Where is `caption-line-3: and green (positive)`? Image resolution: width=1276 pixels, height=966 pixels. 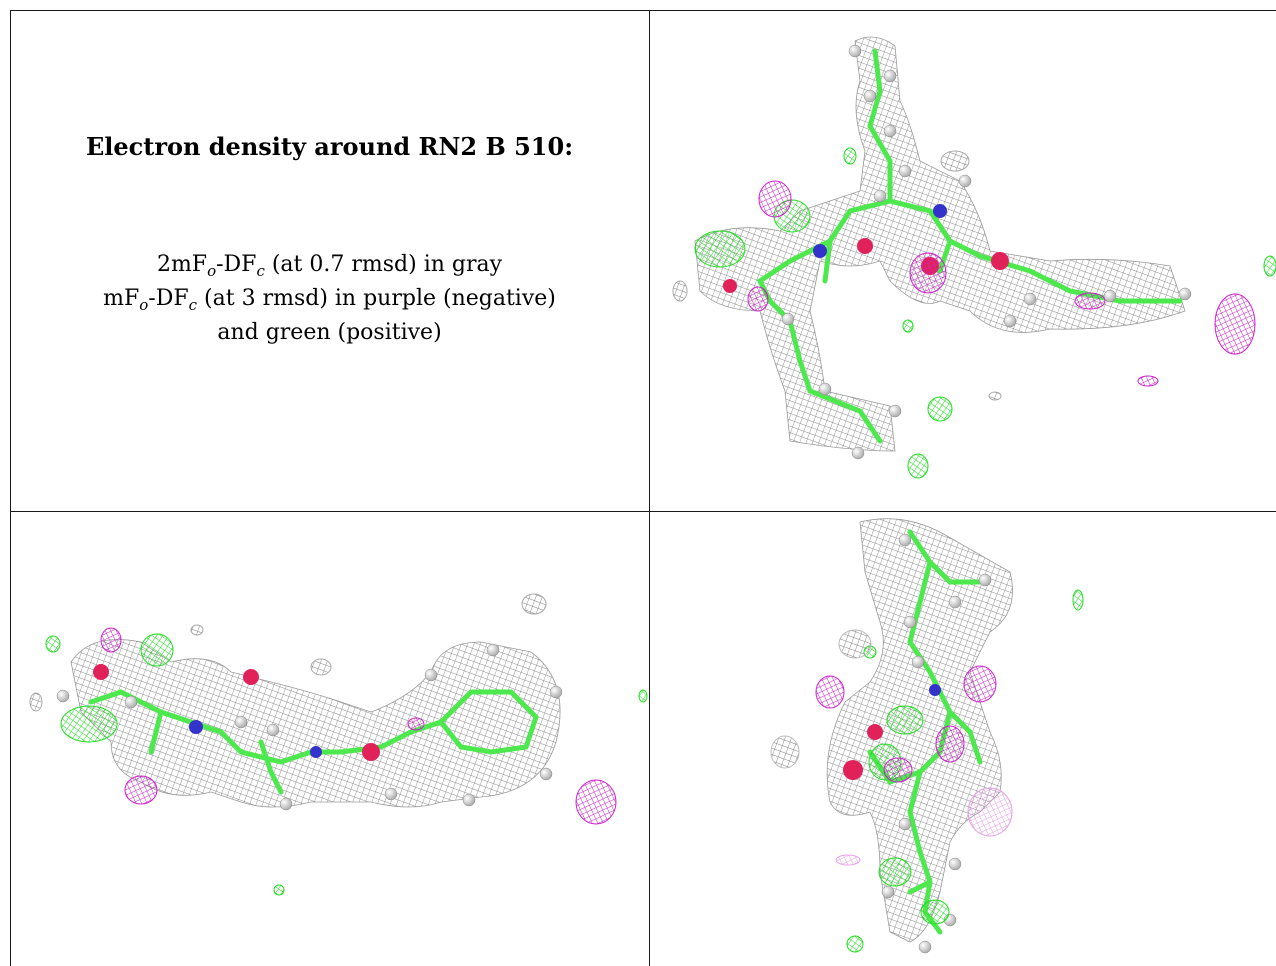 caption-line-3: and green (positive) is located at coordinates (329, 332).